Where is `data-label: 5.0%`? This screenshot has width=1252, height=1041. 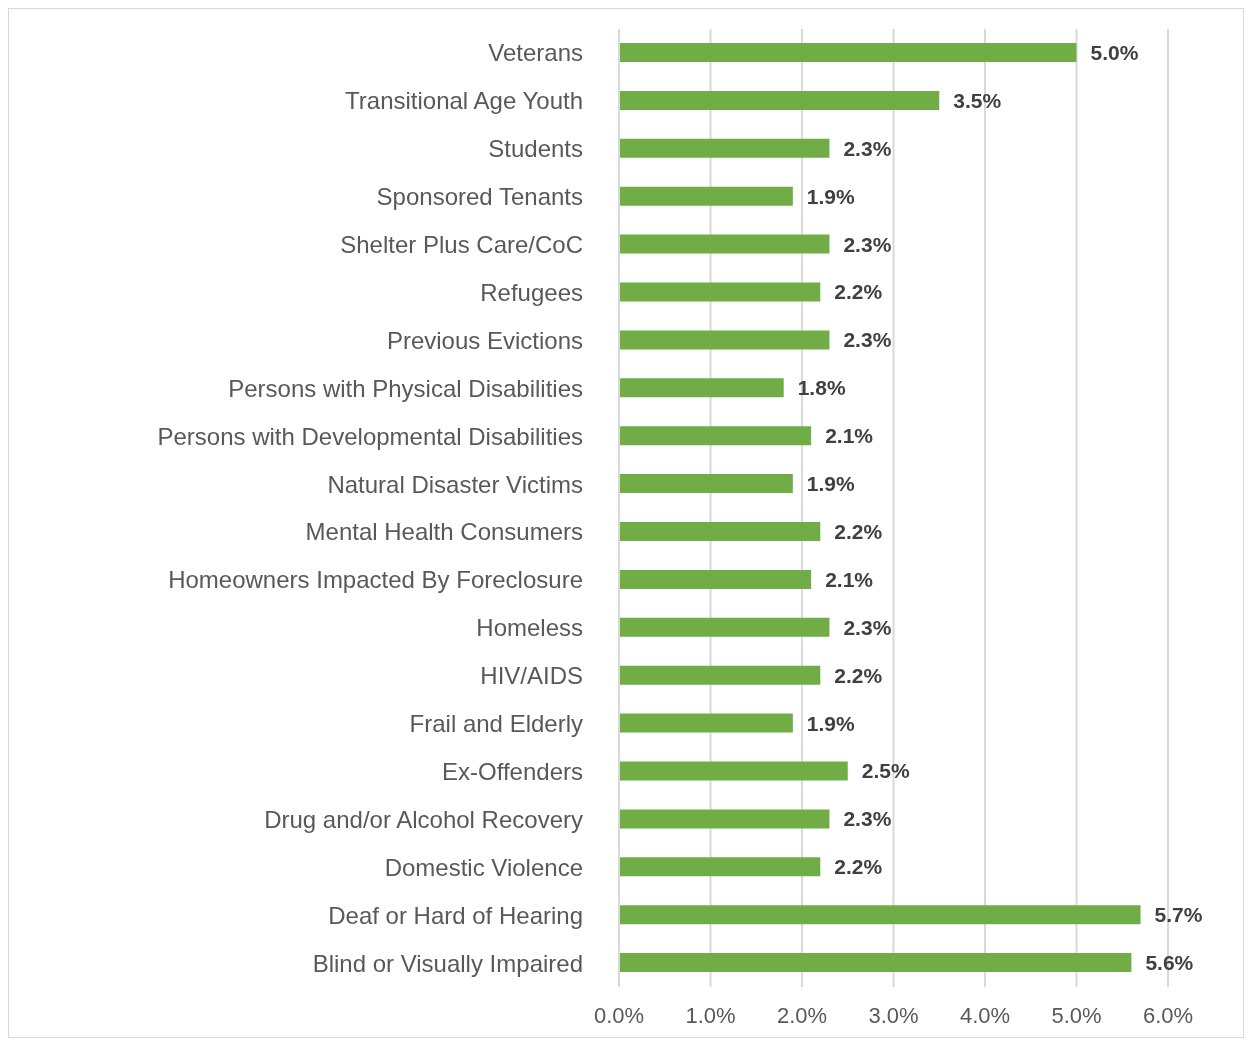
data-label: 5.0% is located at coordinates (1114, 52).